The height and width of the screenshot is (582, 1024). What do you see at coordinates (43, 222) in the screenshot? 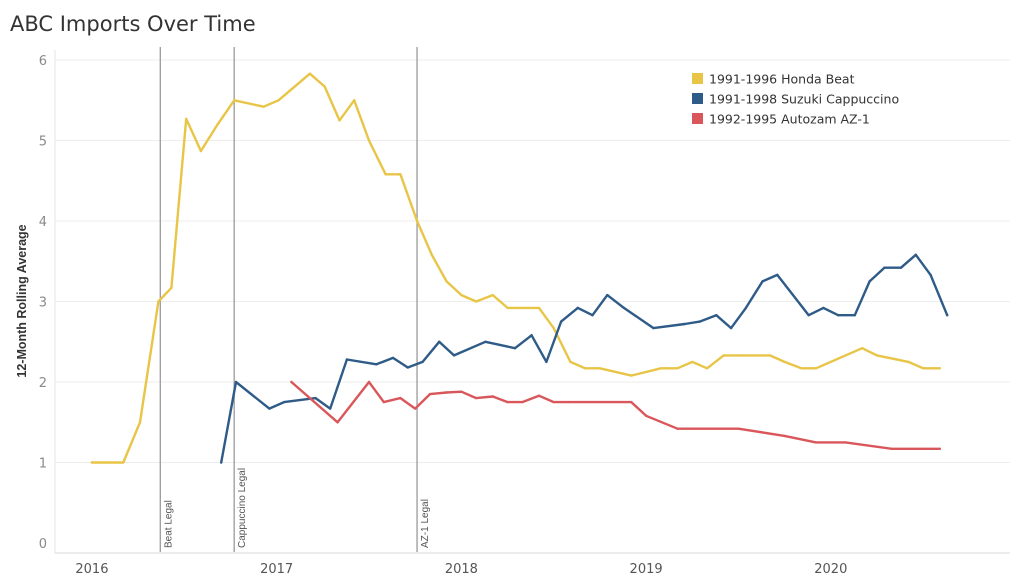
I see `y-tick-label: 4` at bounding box center [43, 222].